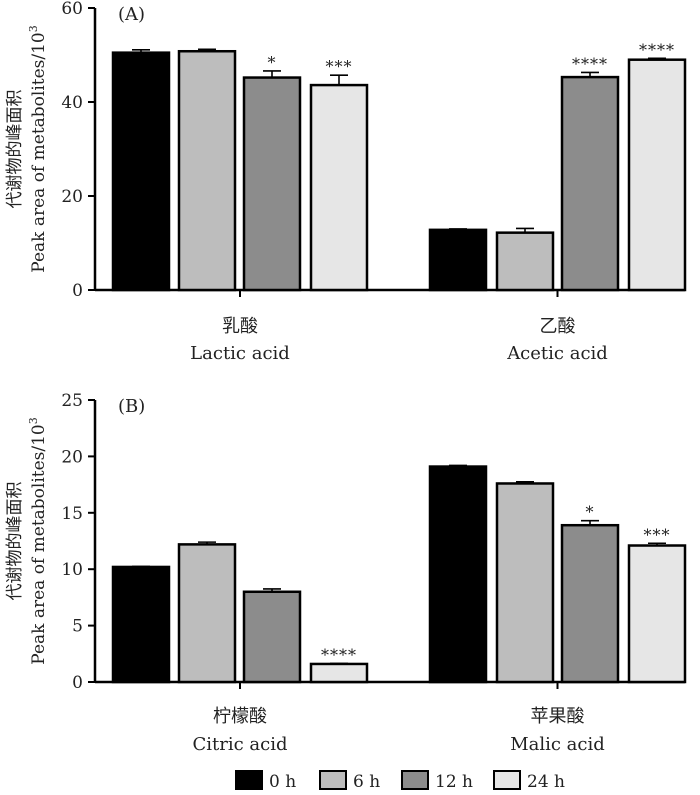  What do you see at coordinates (239, 744) in the screenshot?
I see `category-label-en: Citric acid` at bounding box center [239, 744].